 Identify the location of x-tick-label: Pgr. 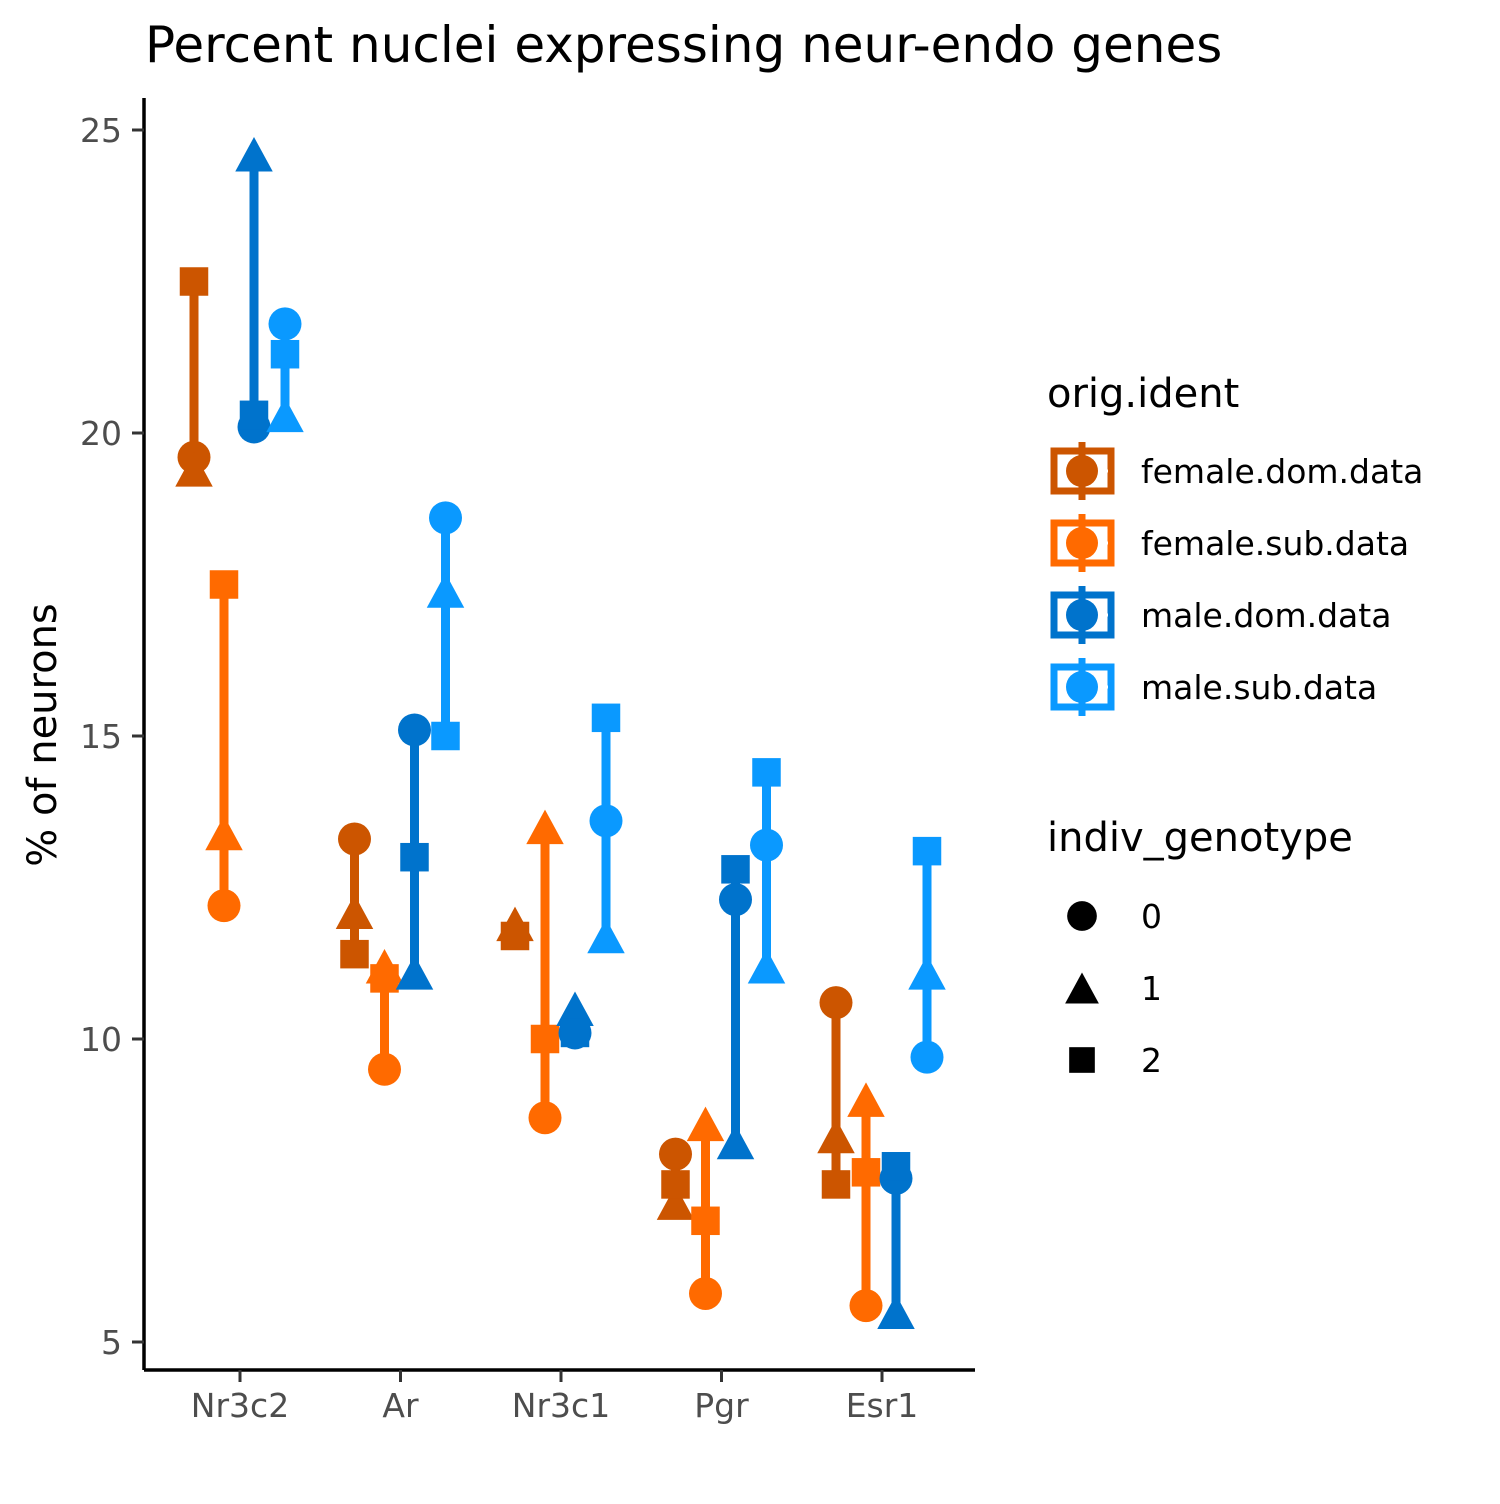
(721, 1405).